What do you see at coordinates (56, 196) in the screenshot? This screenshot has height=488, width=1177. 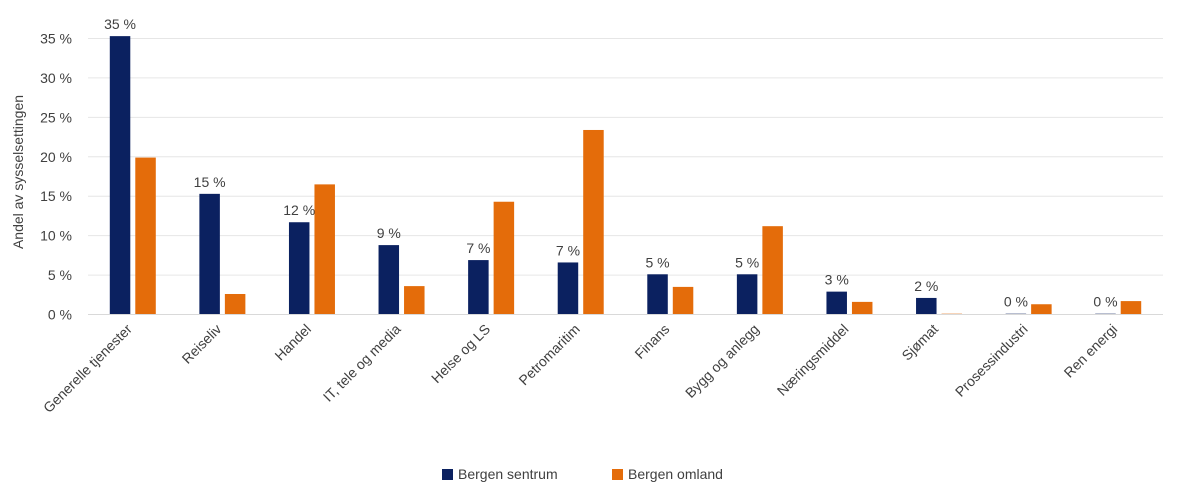 I see `y-tick-label: 15 %` at bounding box center [56, 196].